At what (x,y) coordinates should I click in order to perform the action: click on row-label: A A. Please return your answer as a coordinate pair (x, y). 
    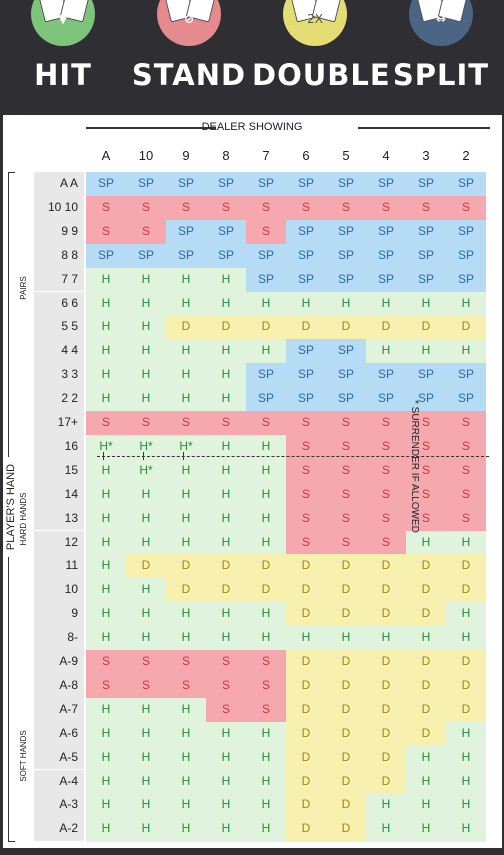
    Looking at the image, I should click on (59, 184).